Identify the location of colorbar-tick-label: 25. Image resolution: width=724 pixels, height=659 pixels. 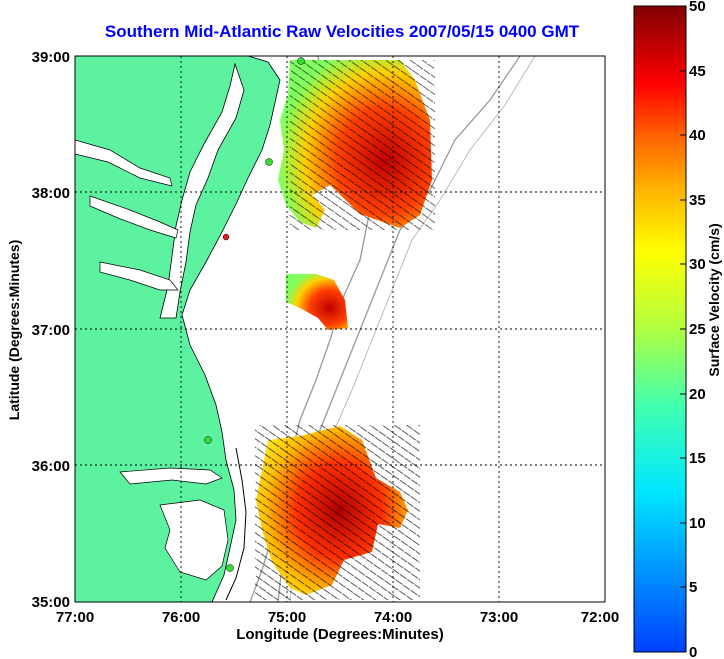
(697, 329).